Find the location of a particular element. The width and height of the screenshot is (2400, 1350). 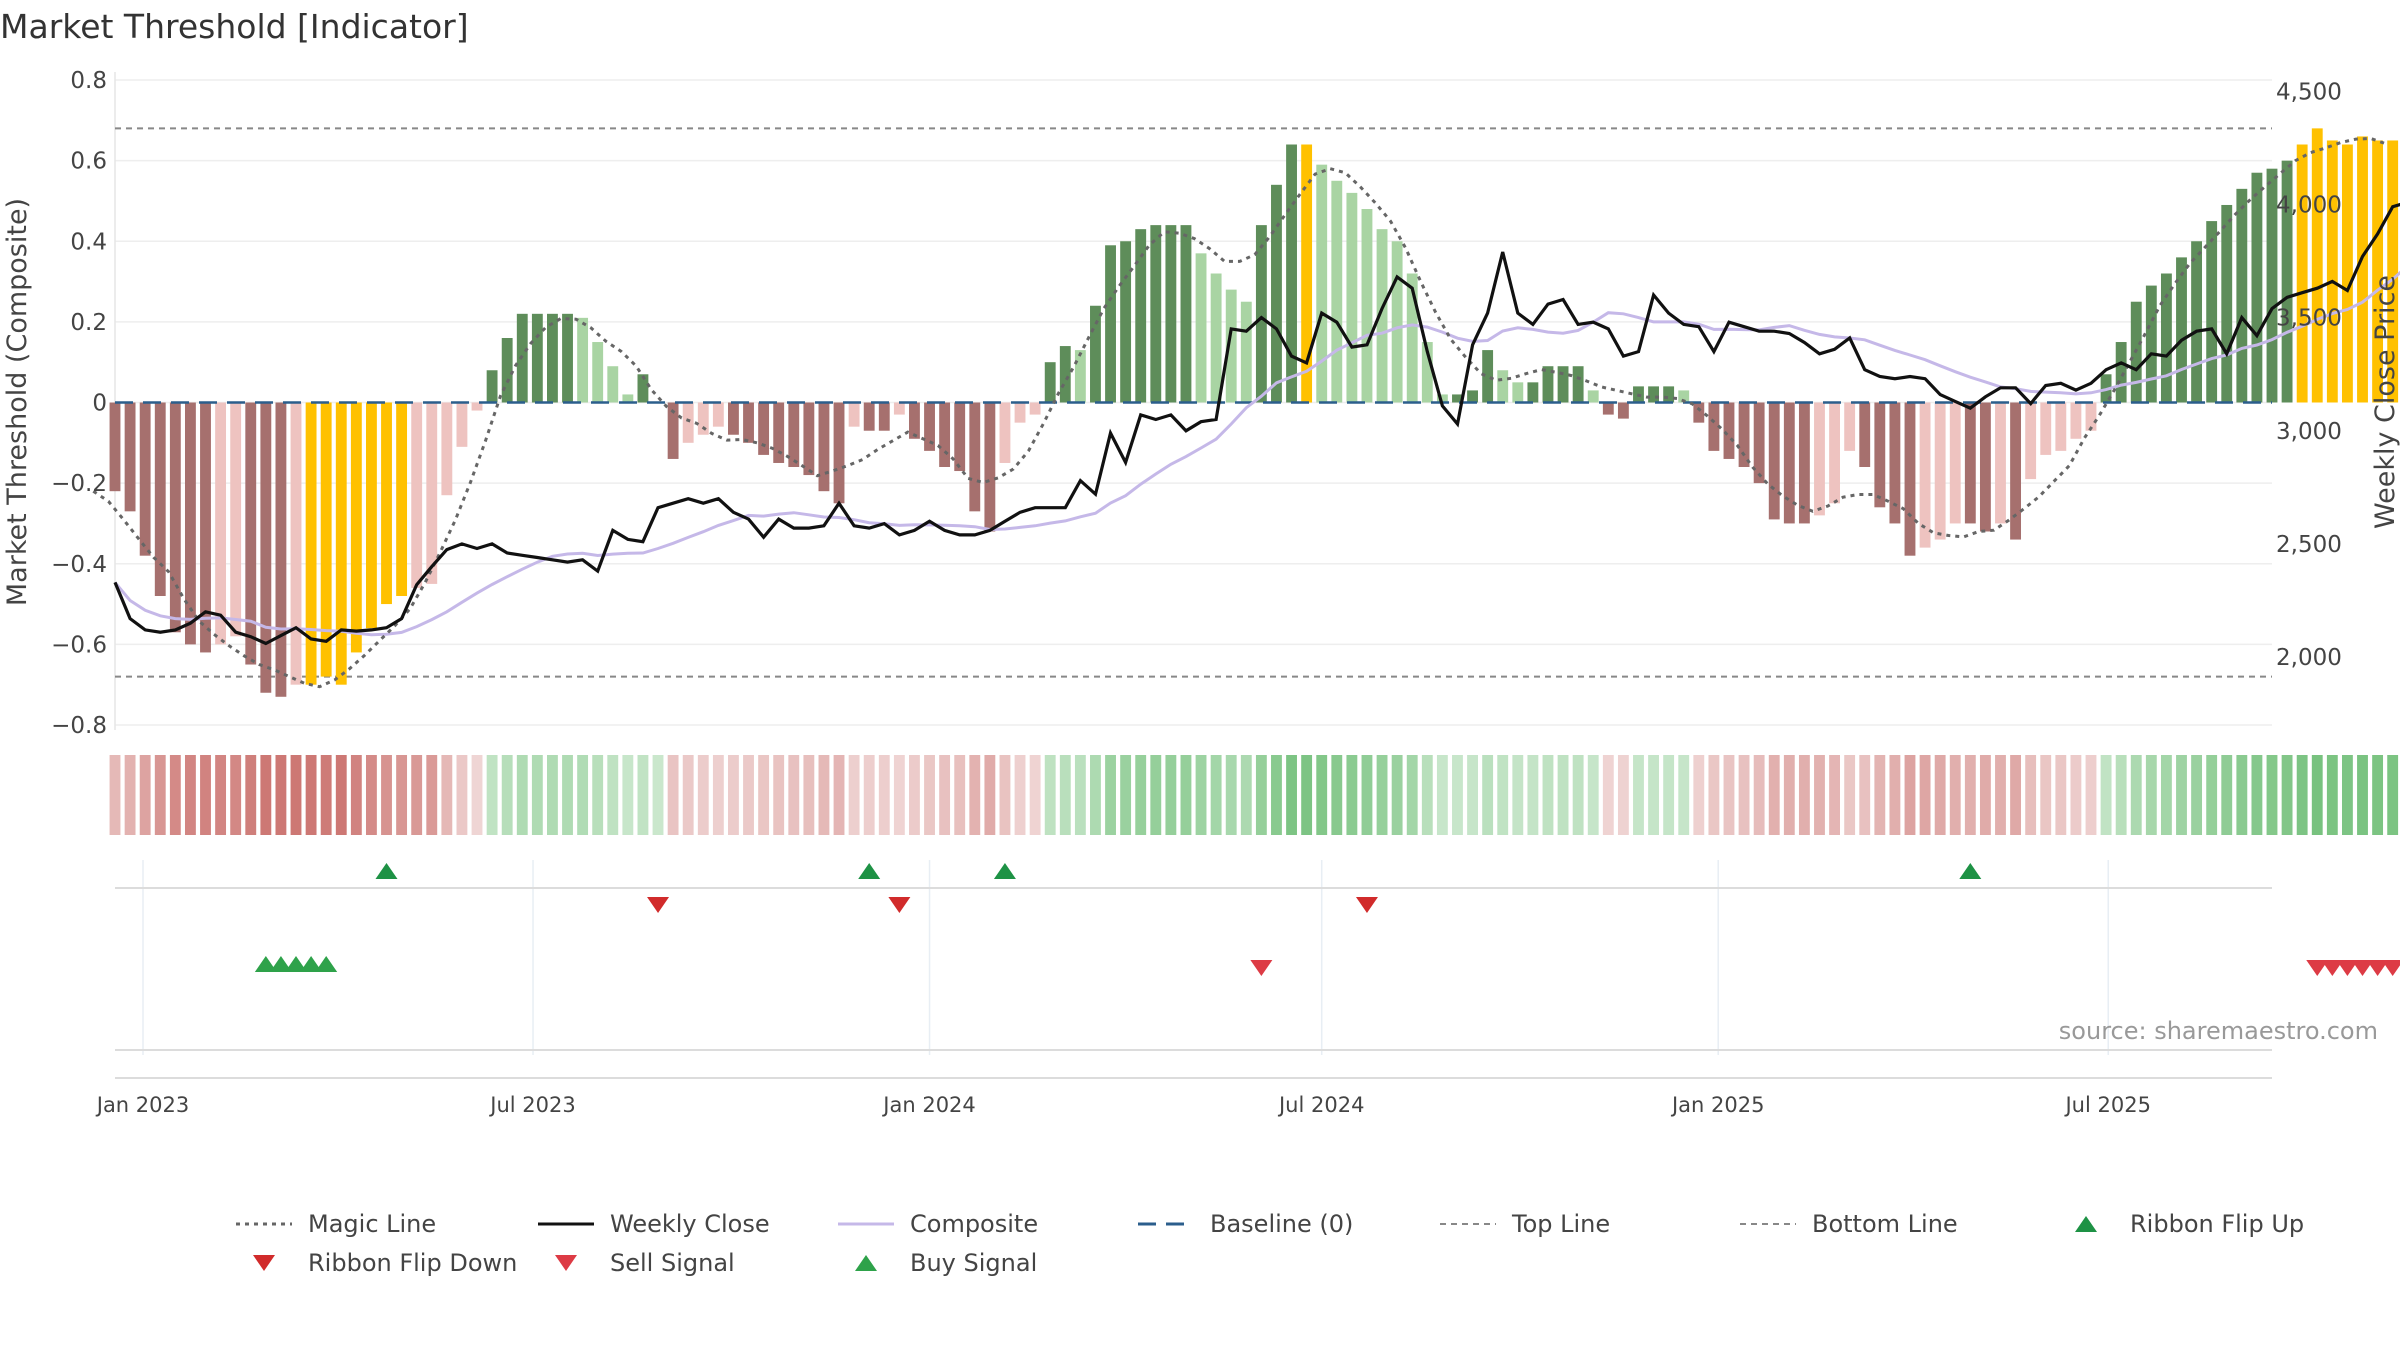

legend-item-buy: Buy Signal is located at coordinates (946, 1263).